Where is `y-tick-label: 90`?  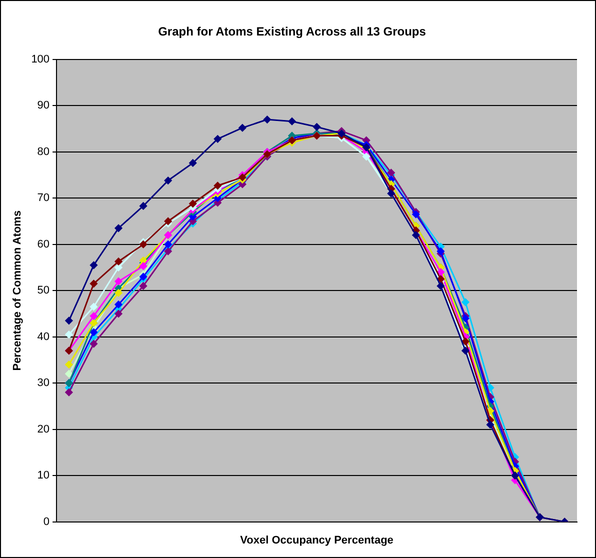 y-tick-label: 90 is located at coordinates (43, 106).